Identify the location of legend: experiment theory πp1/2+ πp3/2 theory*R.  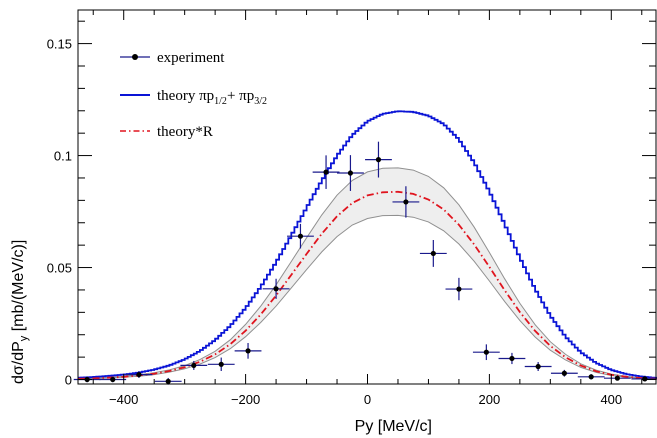
(193, 95).